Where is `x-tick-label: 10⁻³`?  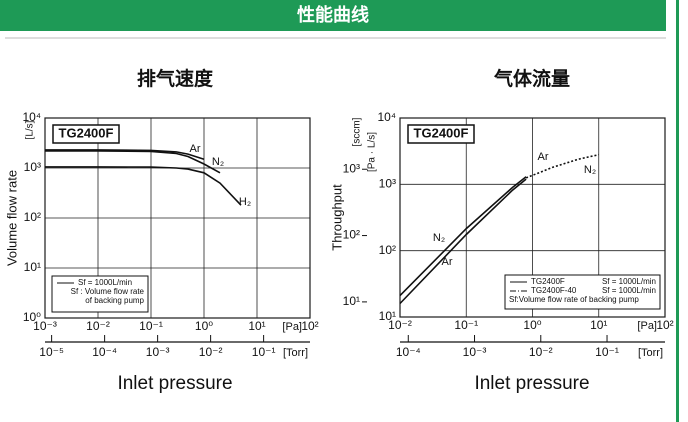 x-tick-label: 10⁻³ is located at coordinates (45, 326).